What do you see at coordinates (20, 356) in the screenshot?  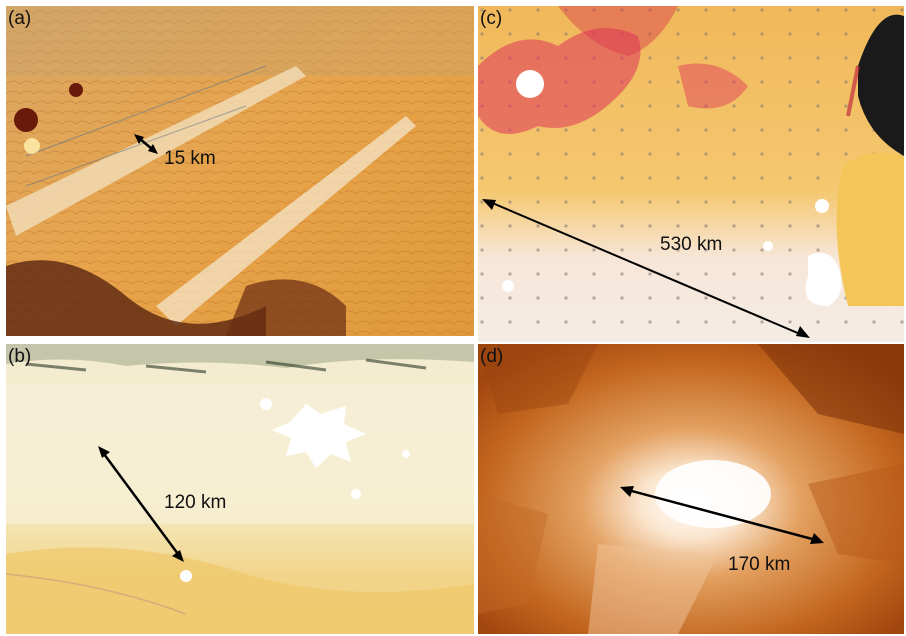 I see `panel-b-label: (b)` at bounding box center [20, 356].